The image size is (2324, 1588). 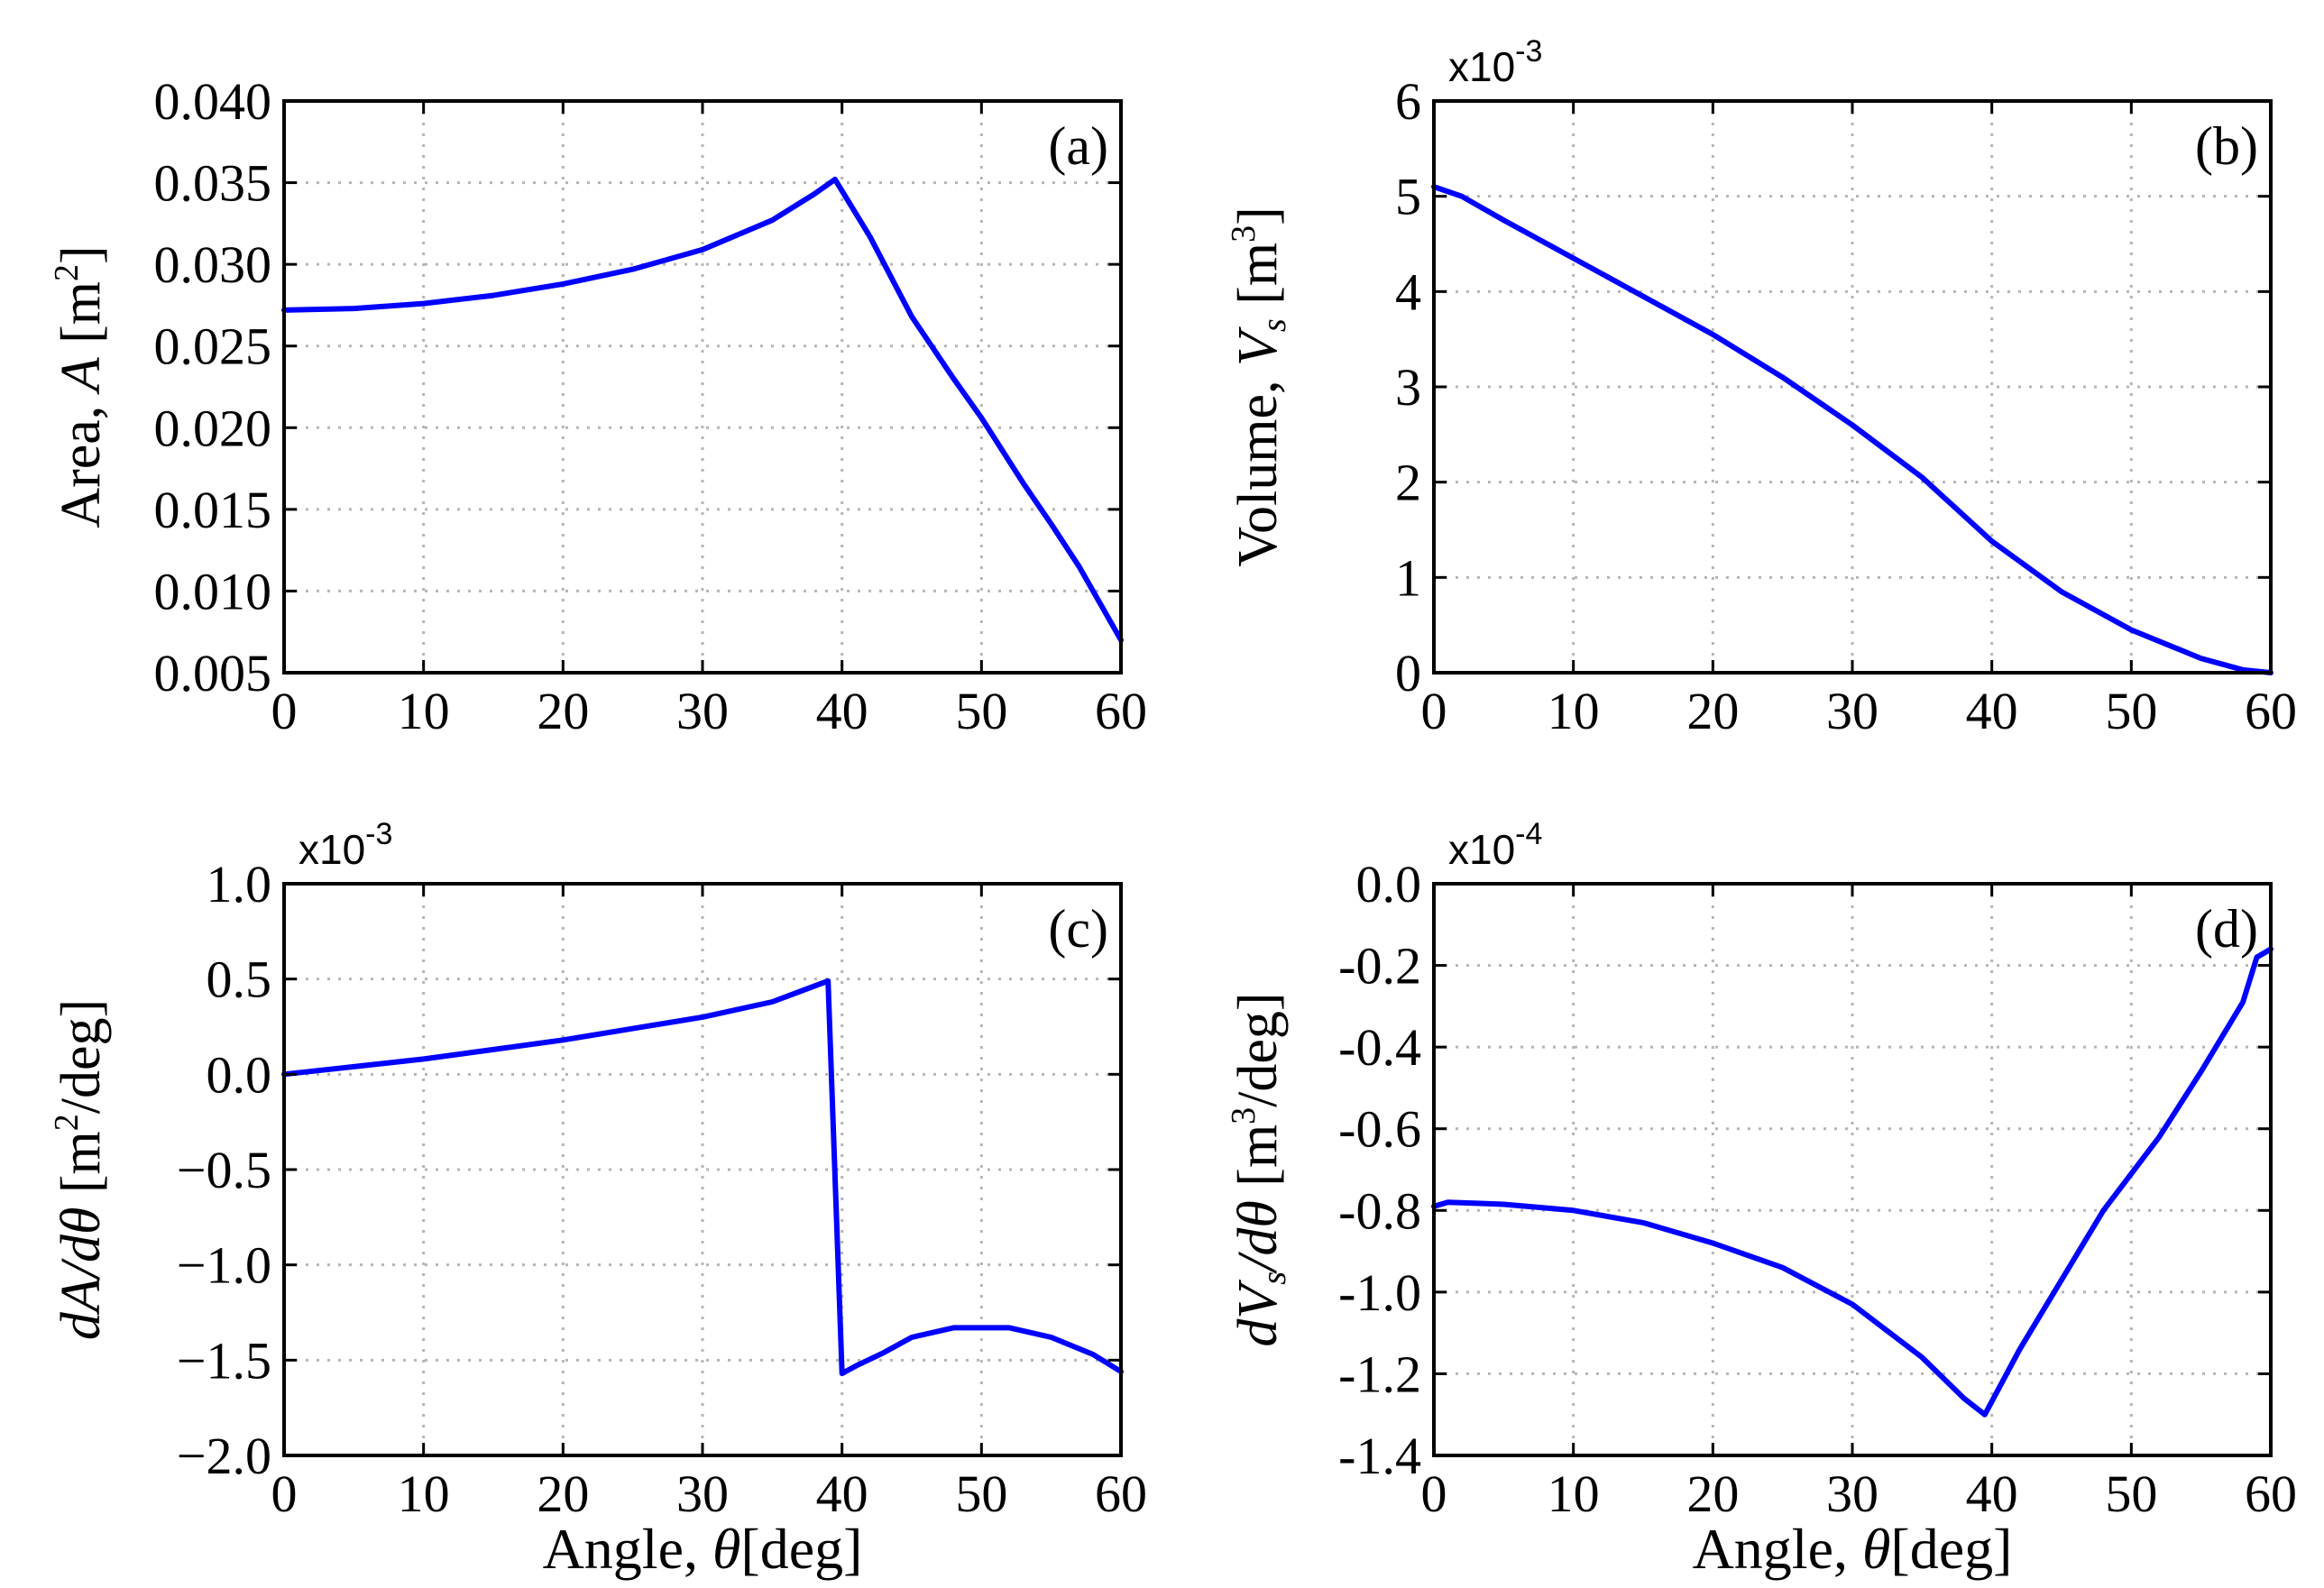 I want to click on y-tick-label: -1.2, so click(x=1379, y=1374).